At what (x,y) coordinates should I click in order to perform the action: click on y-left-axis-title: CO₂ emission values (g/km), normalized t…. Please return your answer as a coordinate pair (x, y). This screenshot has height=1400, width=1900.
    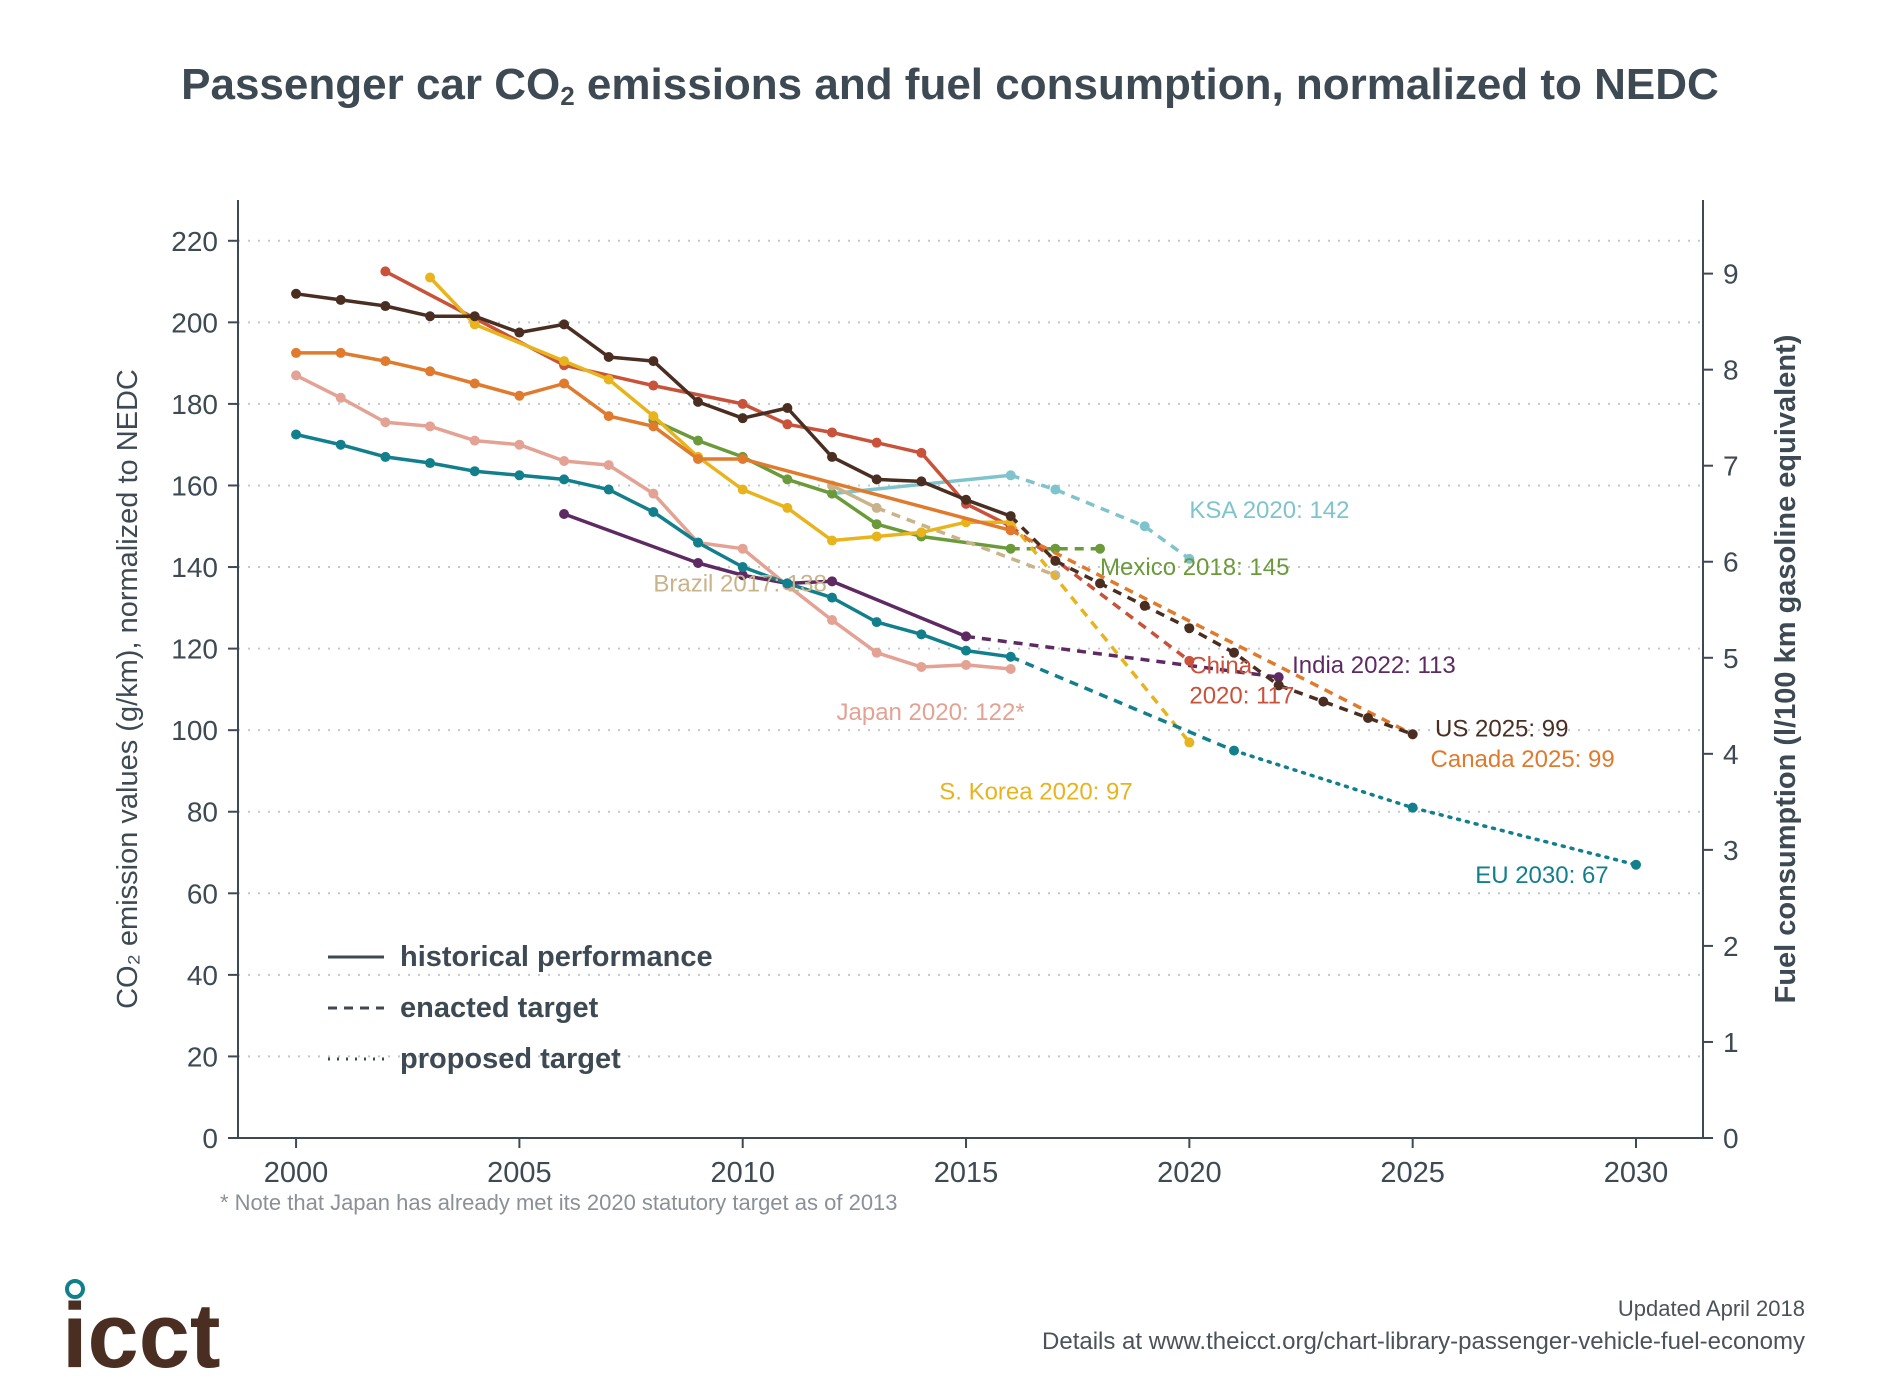
    Looking at the image, I should click on (128, 689).